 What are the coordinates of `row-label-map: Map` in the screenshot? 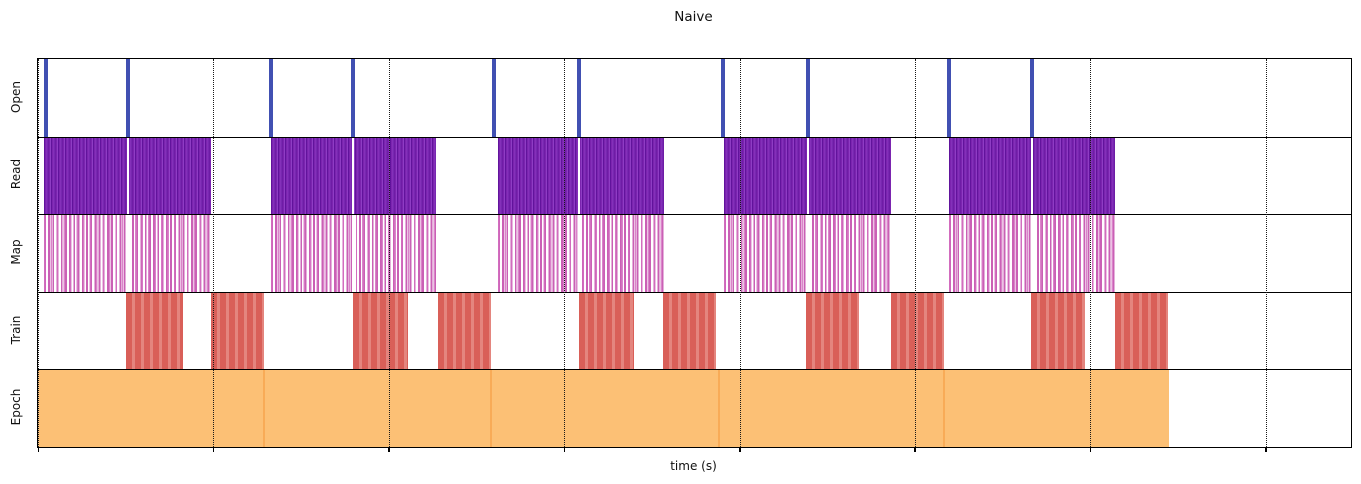 It's located at (16, 252).